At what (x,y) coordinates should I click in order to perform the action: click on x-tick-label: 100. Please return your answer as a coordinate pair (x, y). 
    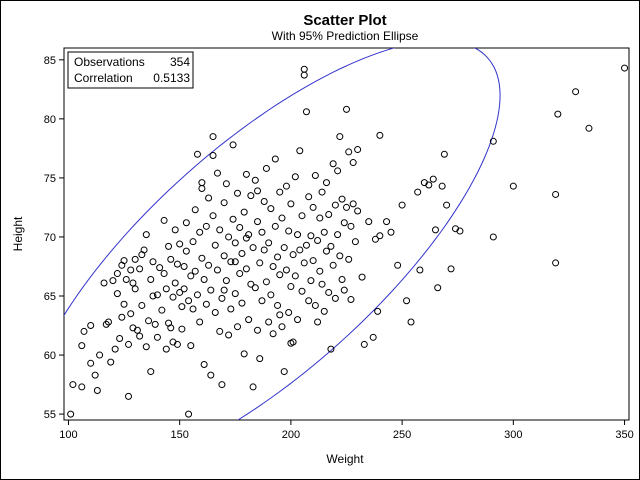
    Looking at the image, I should click on (68, 435).